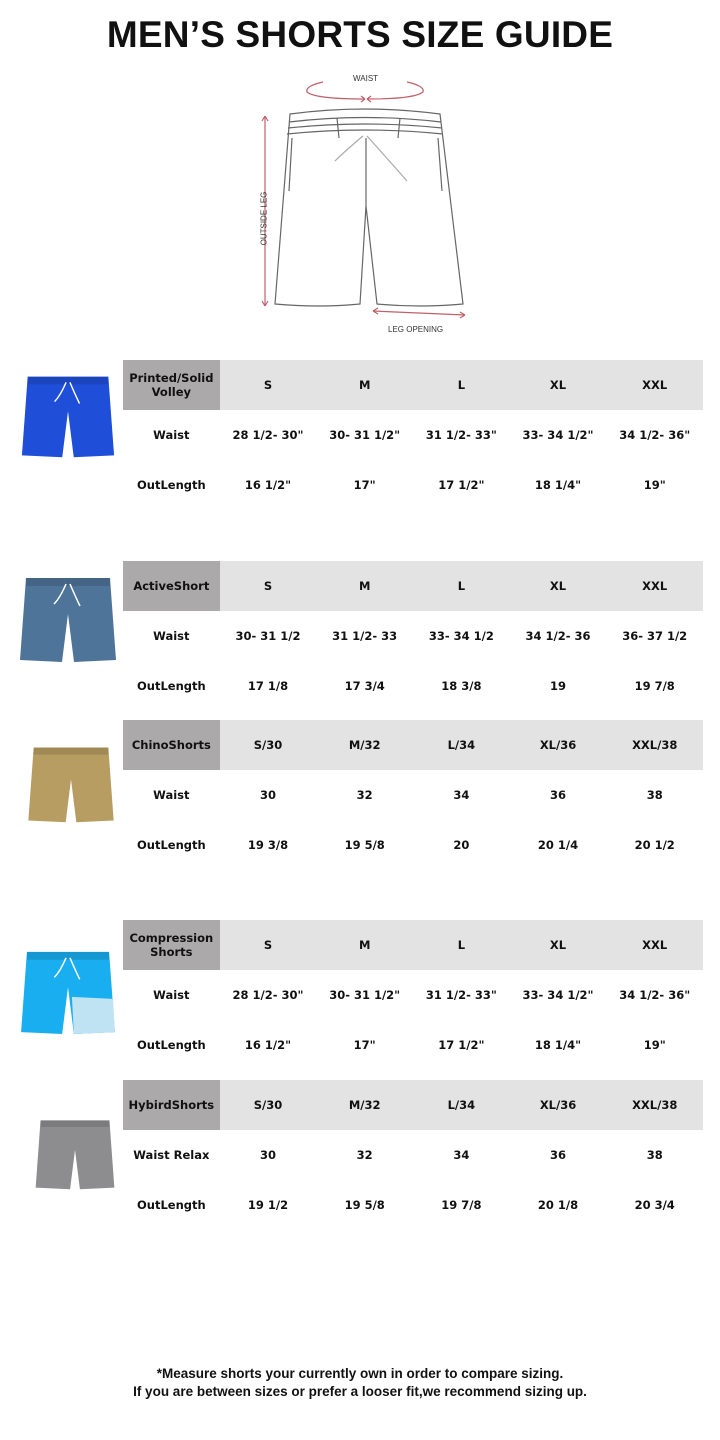 This screenshot has width=720, height=1440. I want to click on table-cell: 30- 31 1/2, so click(268, 636).